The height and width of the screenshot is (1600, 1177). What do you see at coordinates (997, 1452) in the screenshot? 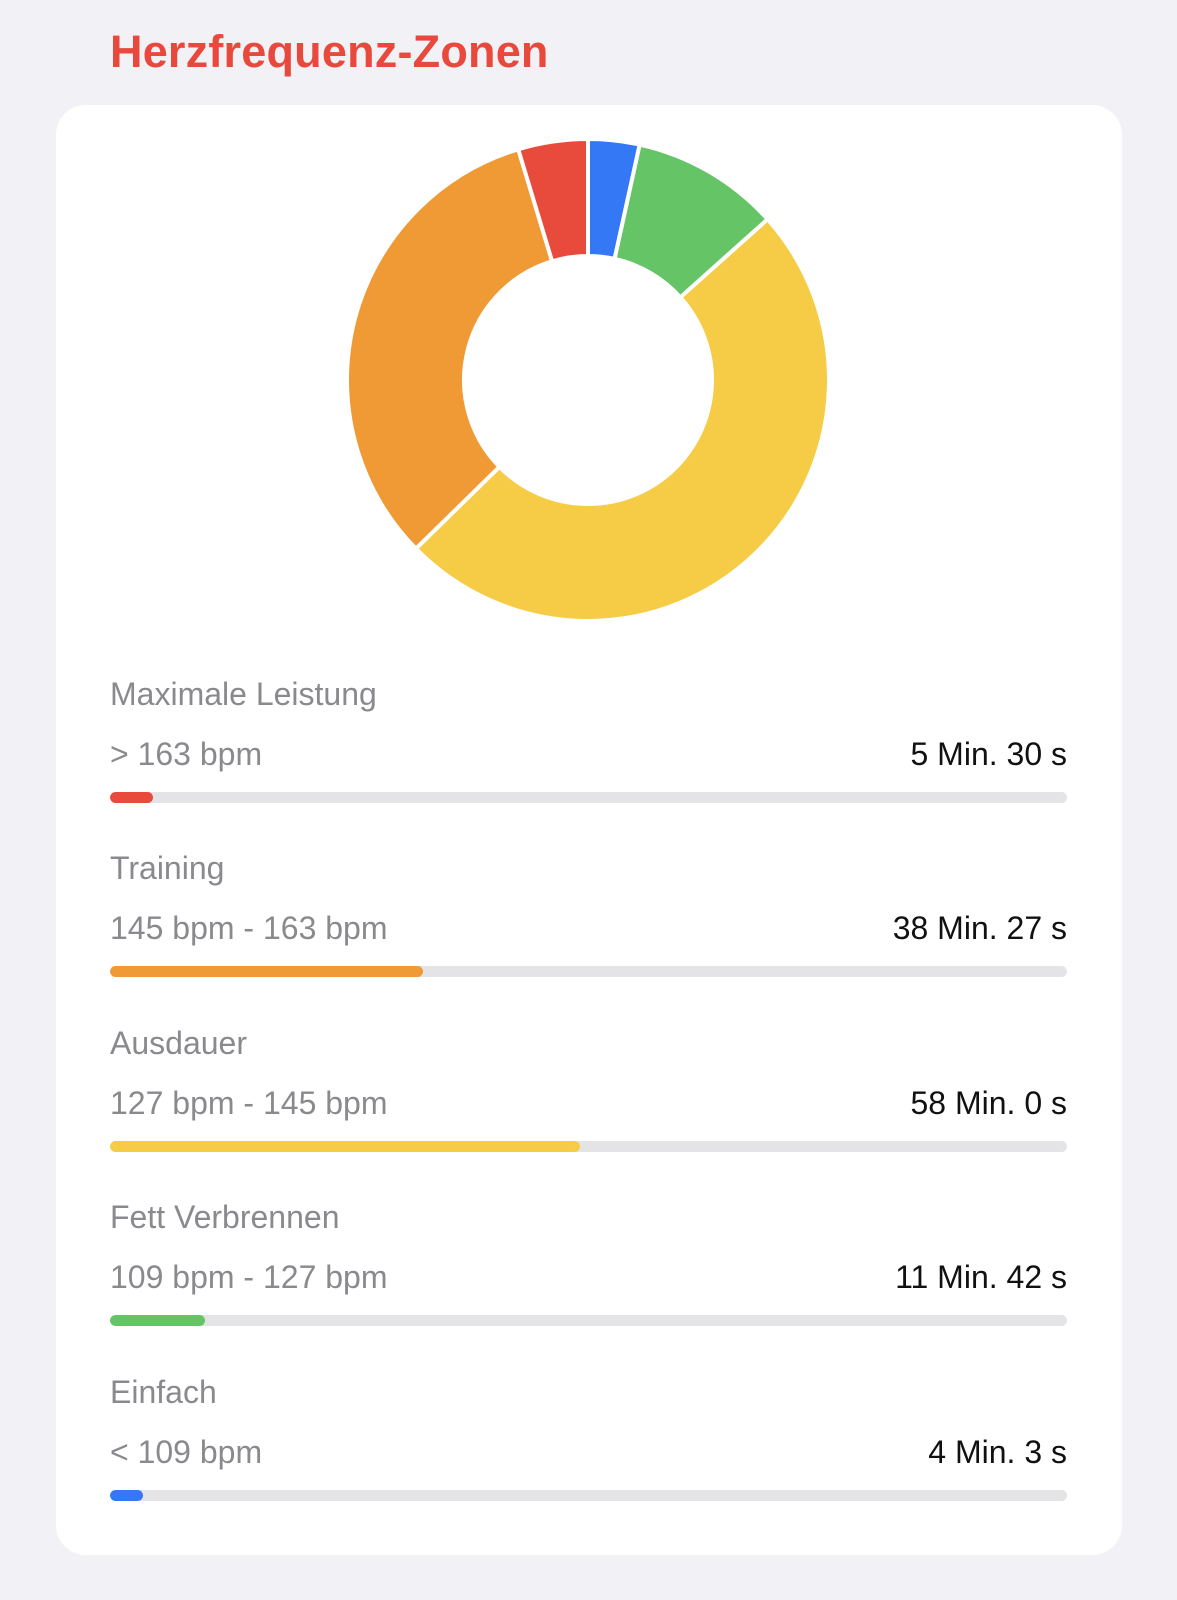
I see `zone-duration: 4 Min. 3 s` at bounding box center [997, 1452].